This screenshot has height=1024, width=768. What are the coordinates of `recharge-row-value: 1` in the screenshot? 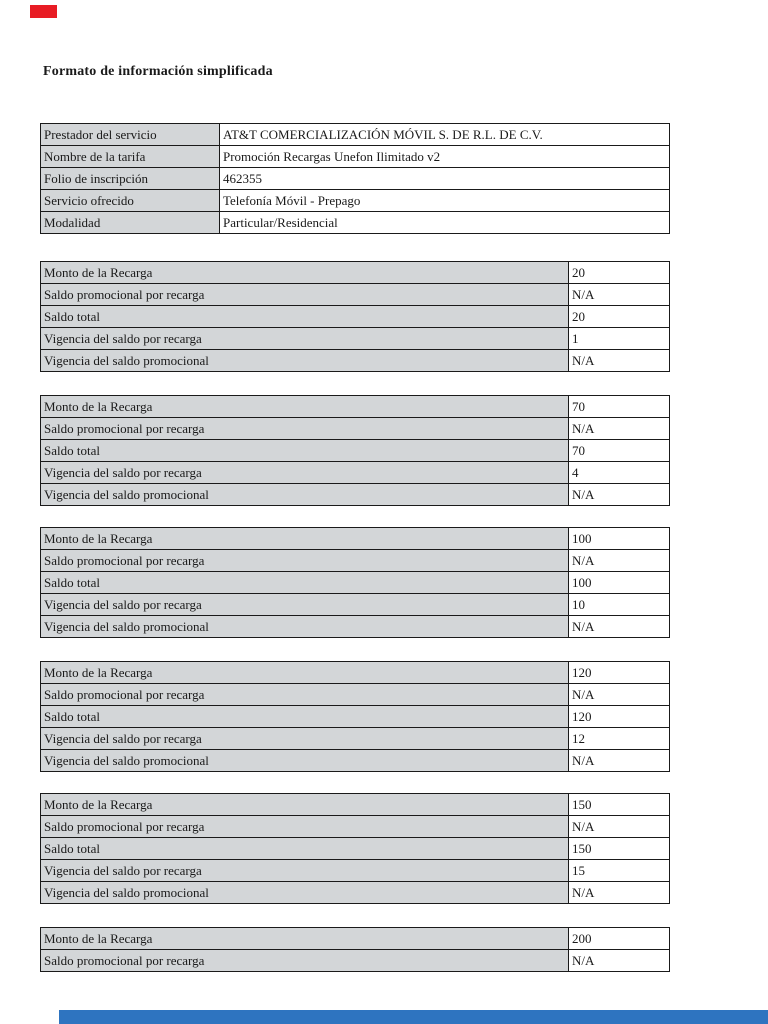 It's located at (619, 338).